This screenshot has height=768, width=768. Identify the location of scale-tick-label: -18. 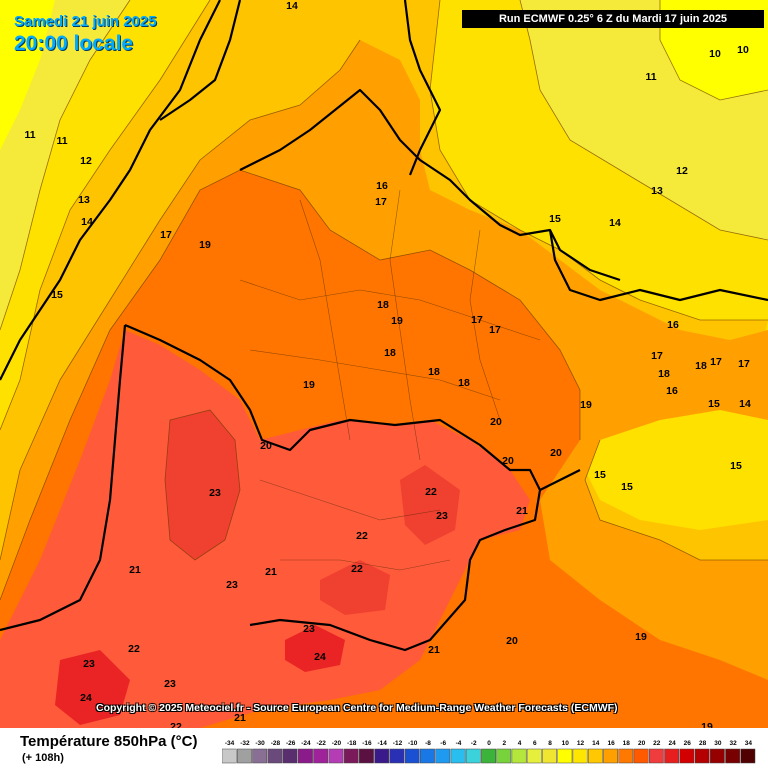
(352, 743).